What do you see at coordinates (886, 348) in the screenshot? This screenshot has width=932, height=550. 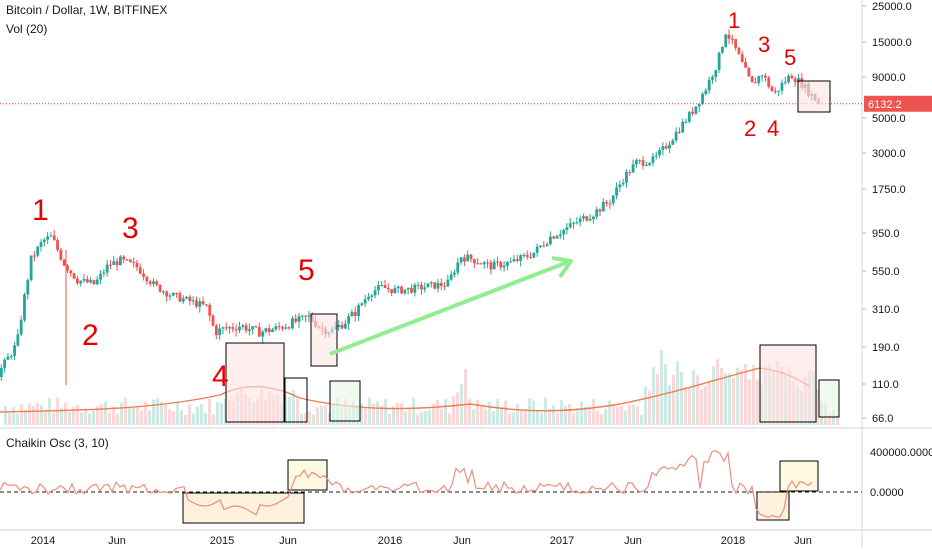 I see `price-tick-label: 190.0` at bounding box center [886, 348].